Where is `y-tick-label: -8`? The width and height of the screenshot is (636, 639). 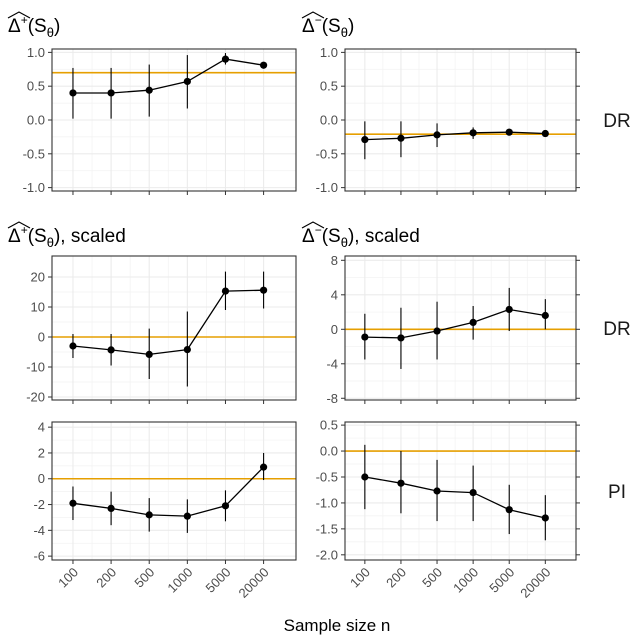 y-tick-label: -8 is located at coordinates (332, 398).